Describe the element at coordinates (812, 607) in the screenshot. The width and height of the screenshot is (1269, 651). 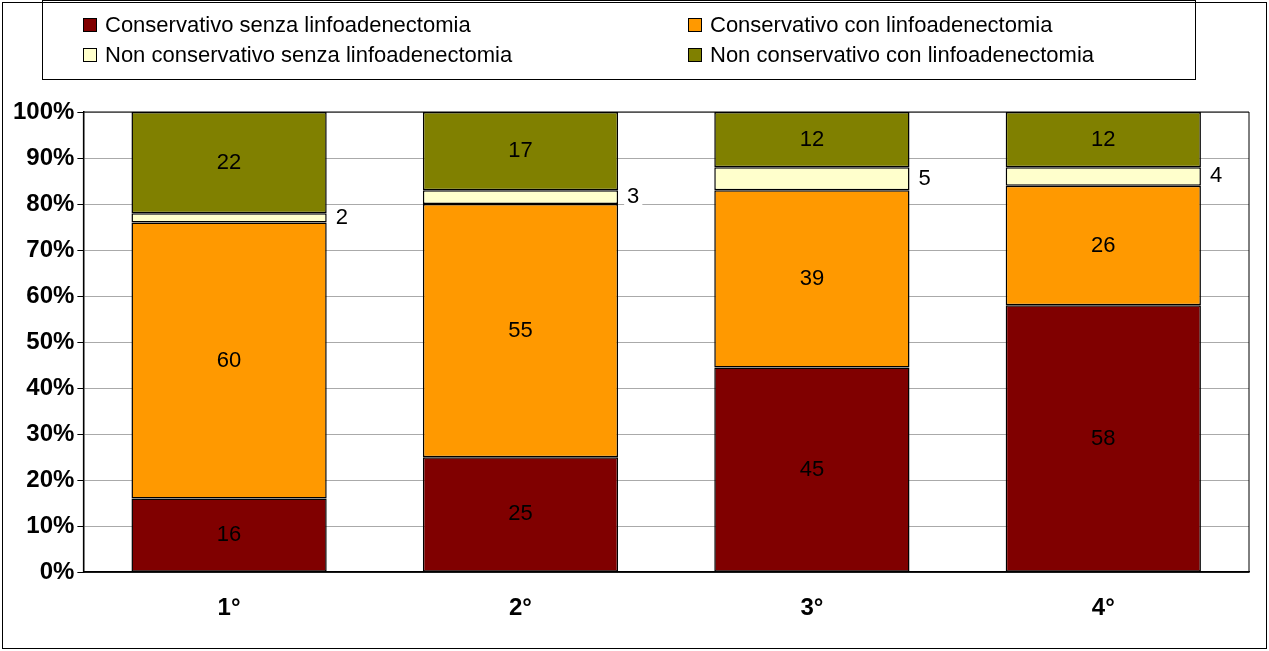
I see `x-tick-label: 3°` at that location.